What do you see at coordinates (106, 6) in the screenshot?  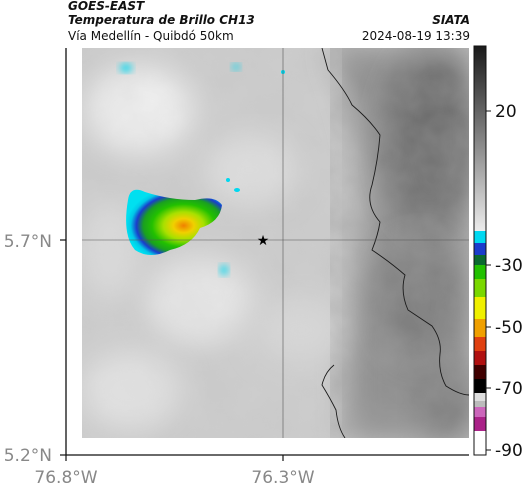 I see `satellite-title: GOES-EAST` at bounding box center [106, 6].